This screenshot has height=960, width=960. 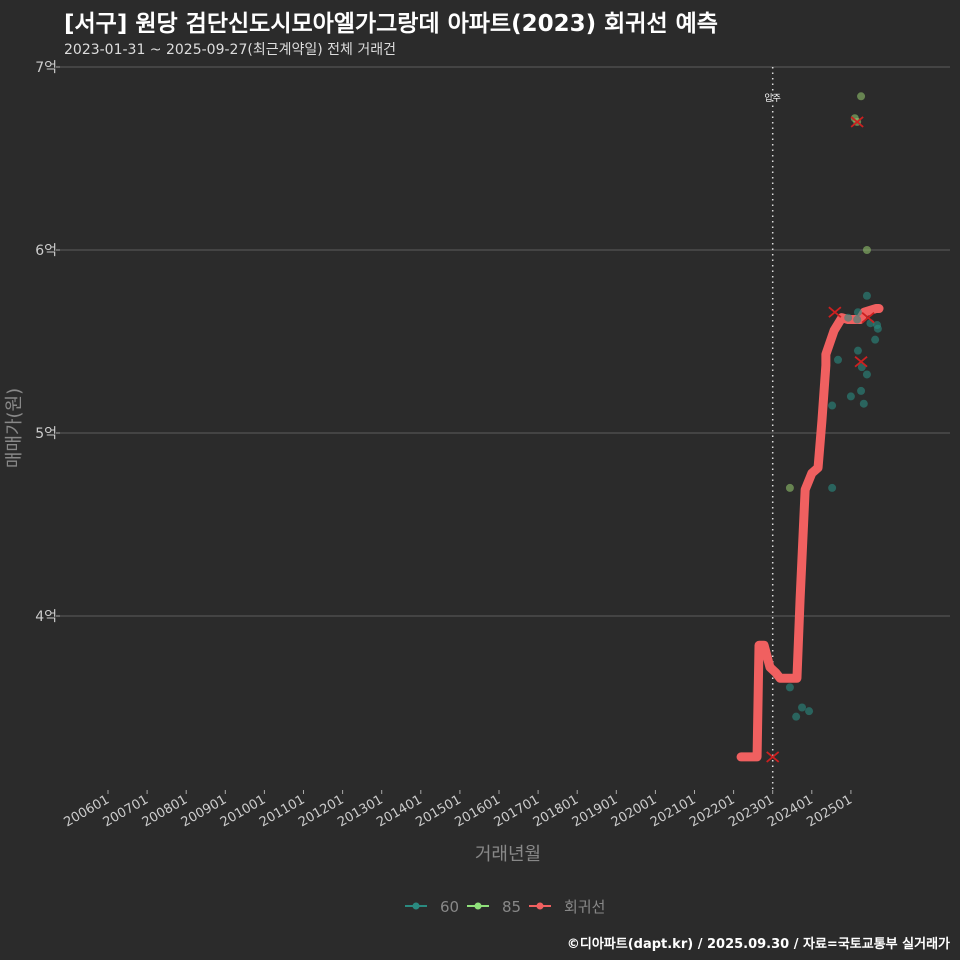 I want to click on y-tick-label: 5억, so click(x=46, y=434).